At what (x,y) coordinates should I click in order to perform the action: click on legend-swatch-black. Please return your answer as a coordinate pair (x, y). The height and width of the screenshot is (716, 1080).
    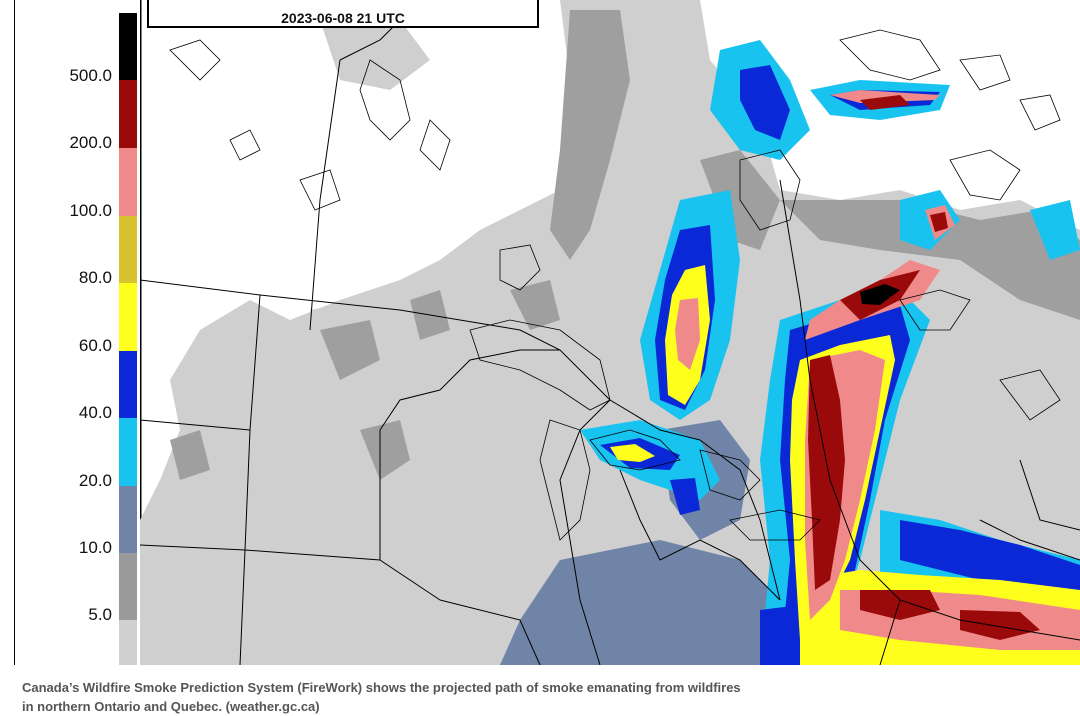
    Looking at the image, I should click on (128, 46).